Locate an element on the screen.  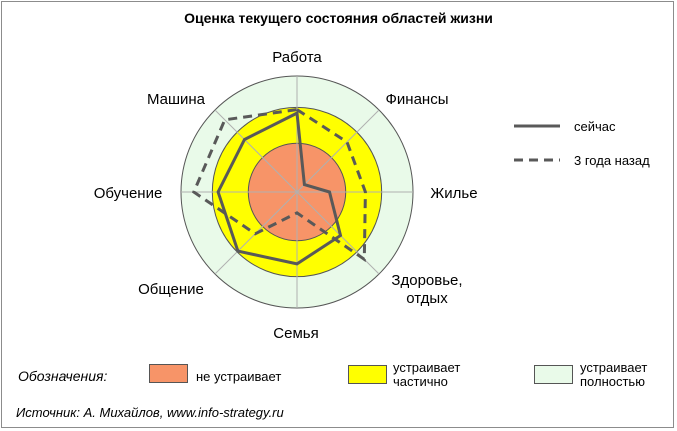
axis-label-3: Здоровье, отдых is located at coordinates (426, 289).